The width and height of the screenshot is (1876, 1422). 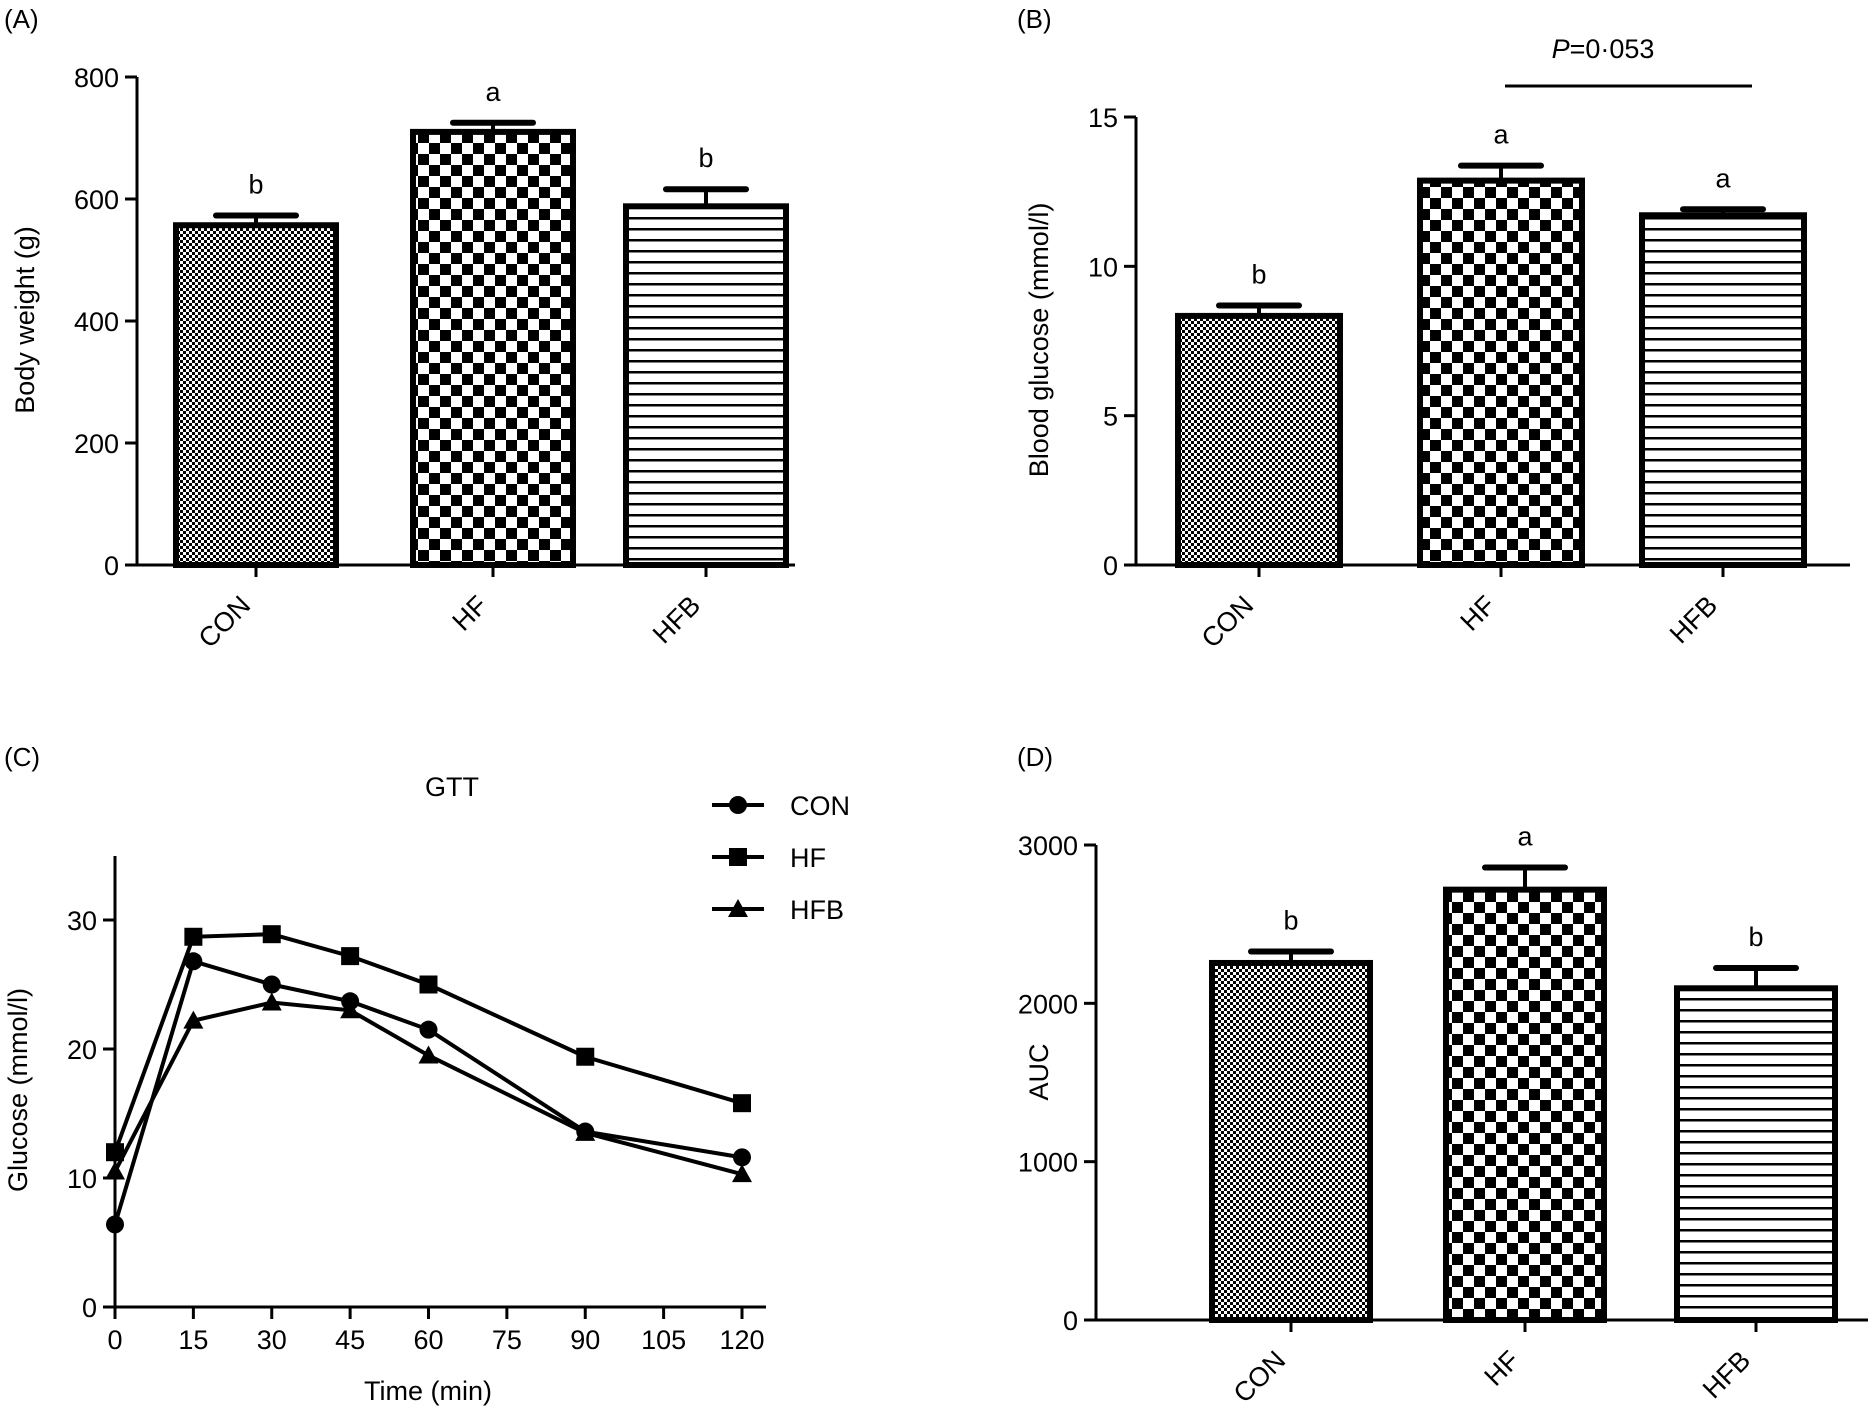 I want to click on legend-marker-square, so click(x=738, y=857).